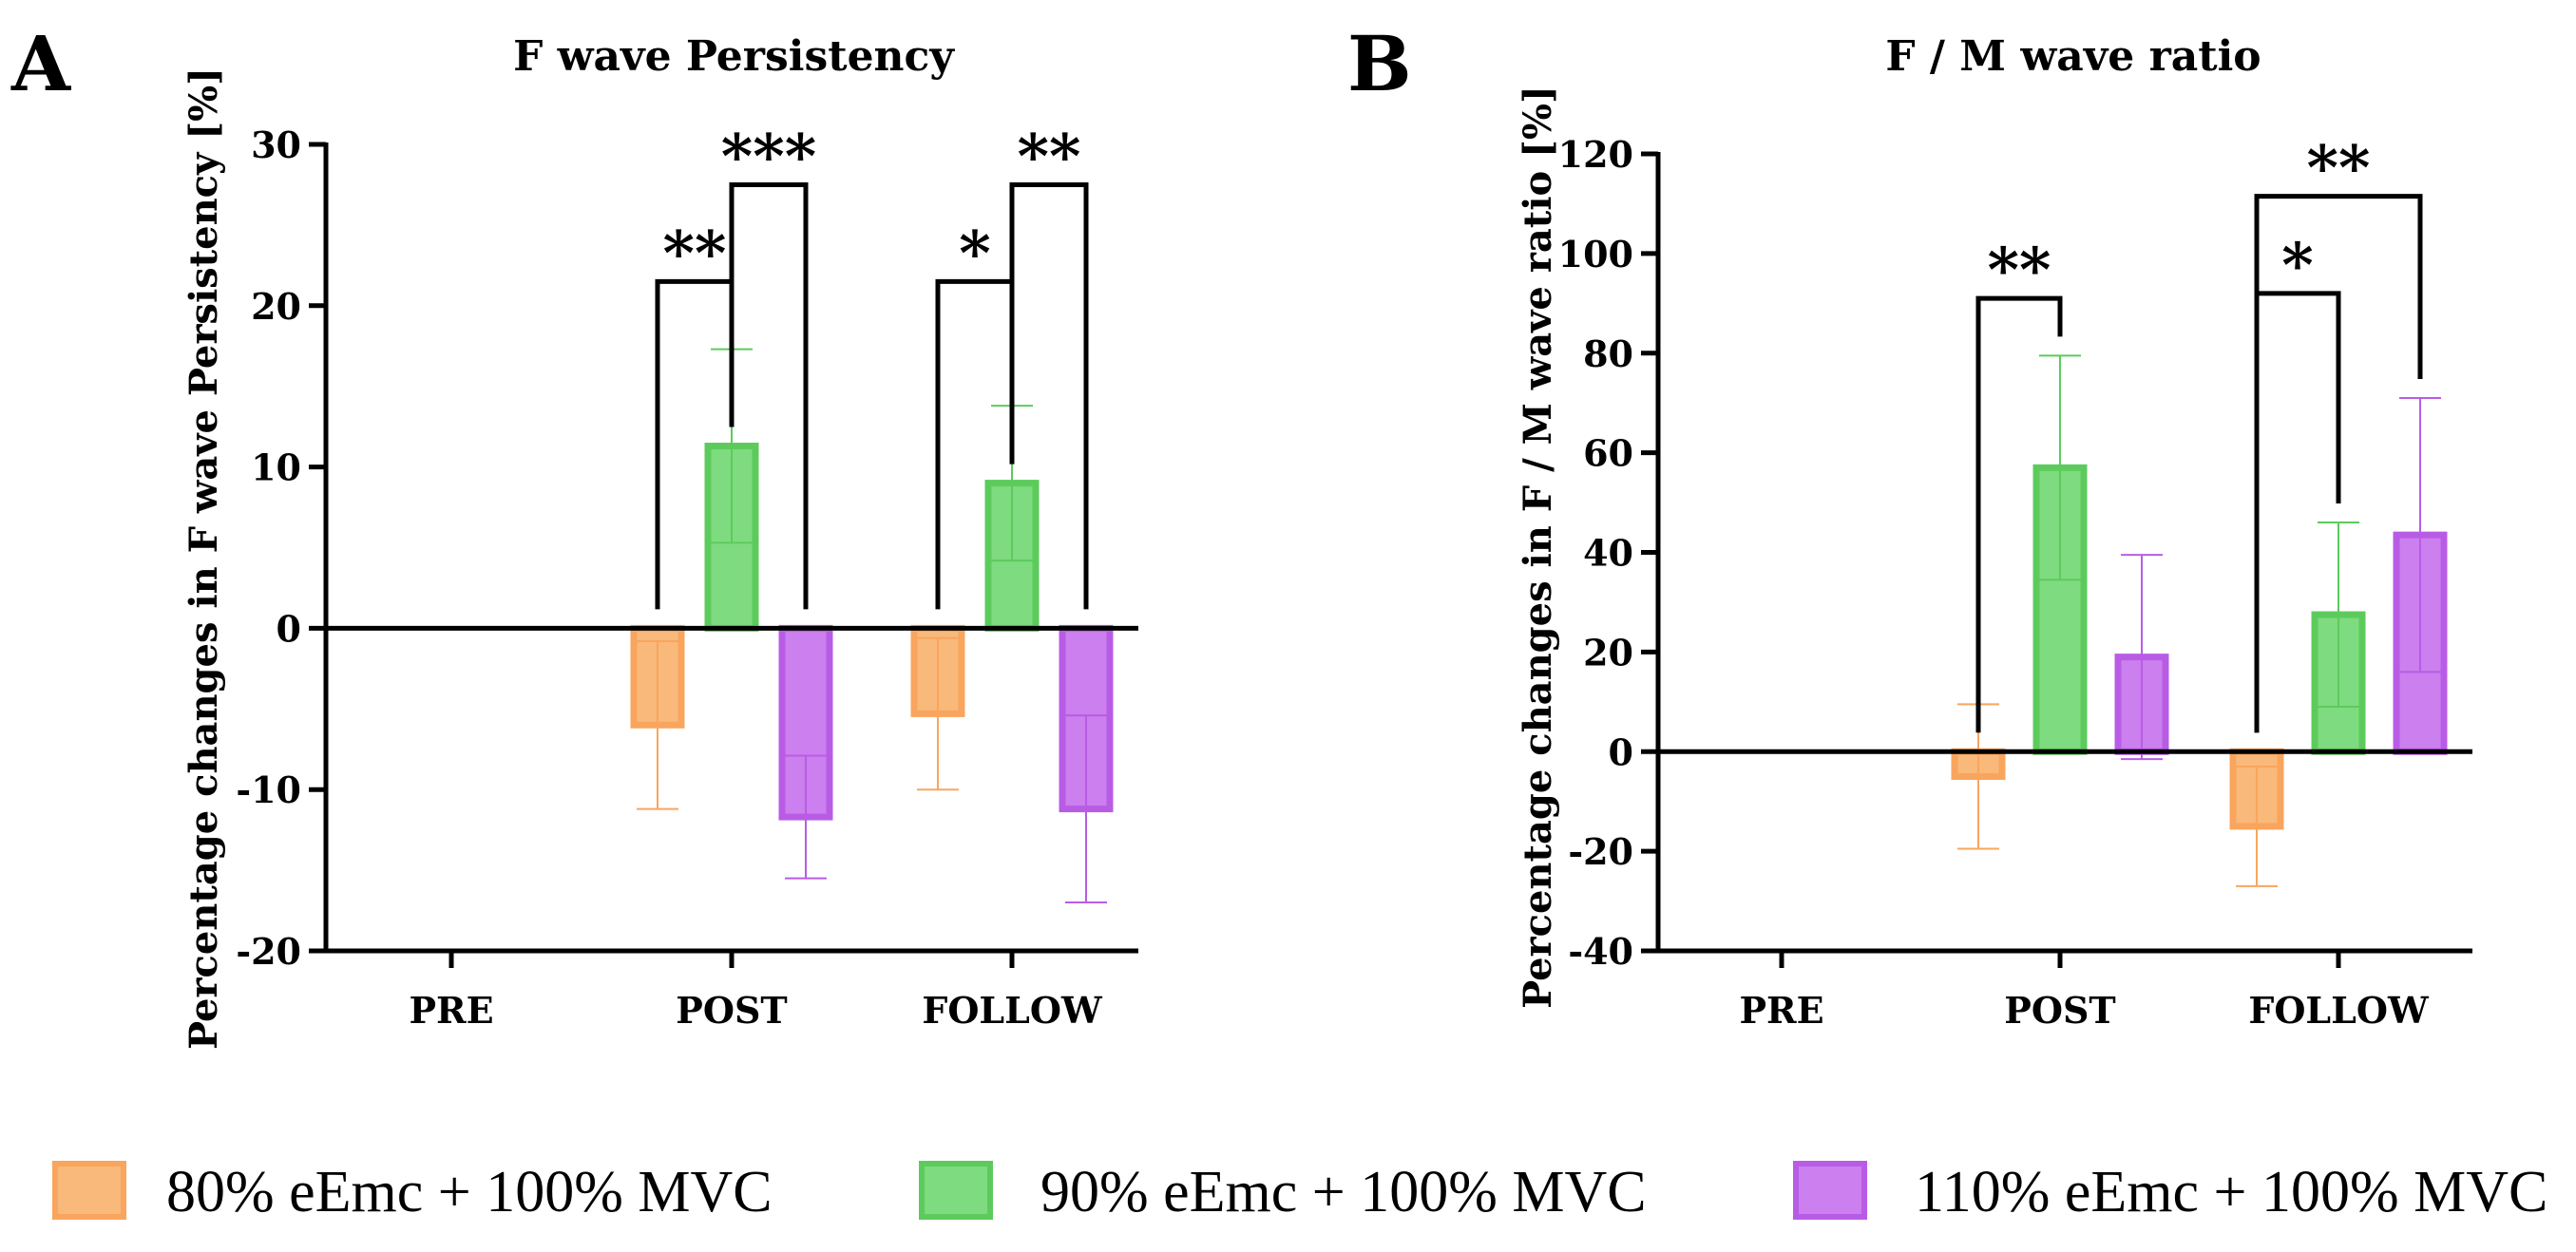  I want to click on chart-title-b: F / M wave ratio, so click(2073, 56).